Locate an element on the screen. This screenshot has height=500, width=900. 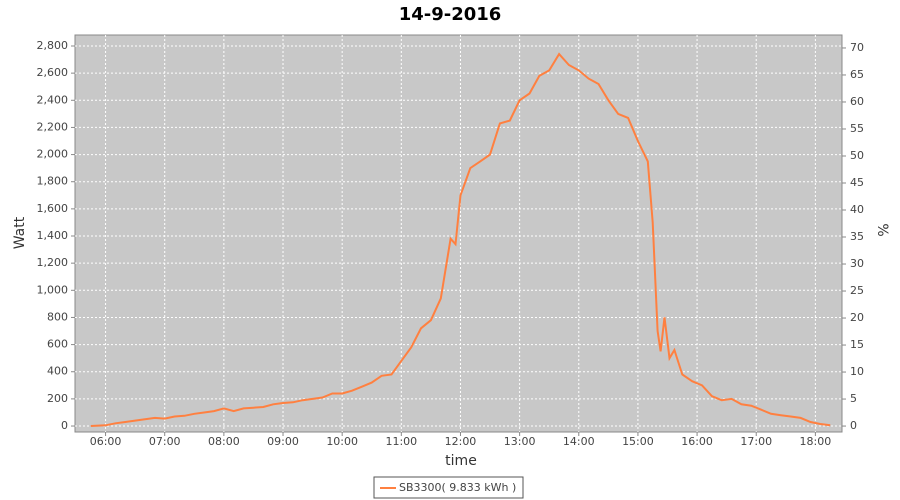
y2-tick-label: 55 is located at coordinates (857, 128).